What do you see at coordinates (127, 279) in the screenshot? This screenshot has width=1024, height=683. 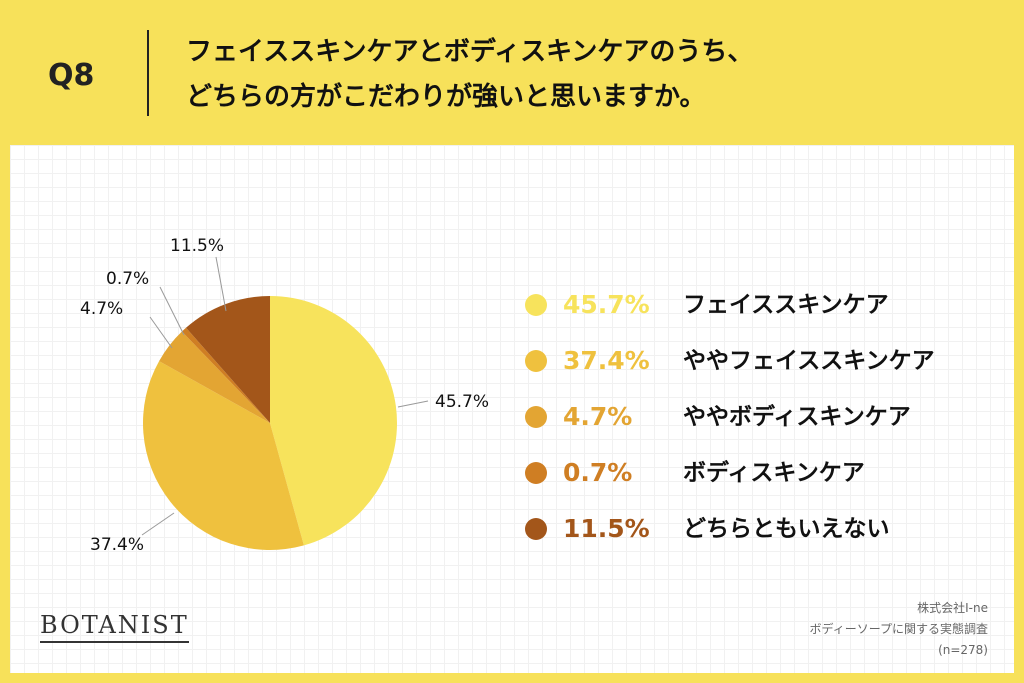 I see `slice-data-label: 0.7%` at bounding box center [127, 279].